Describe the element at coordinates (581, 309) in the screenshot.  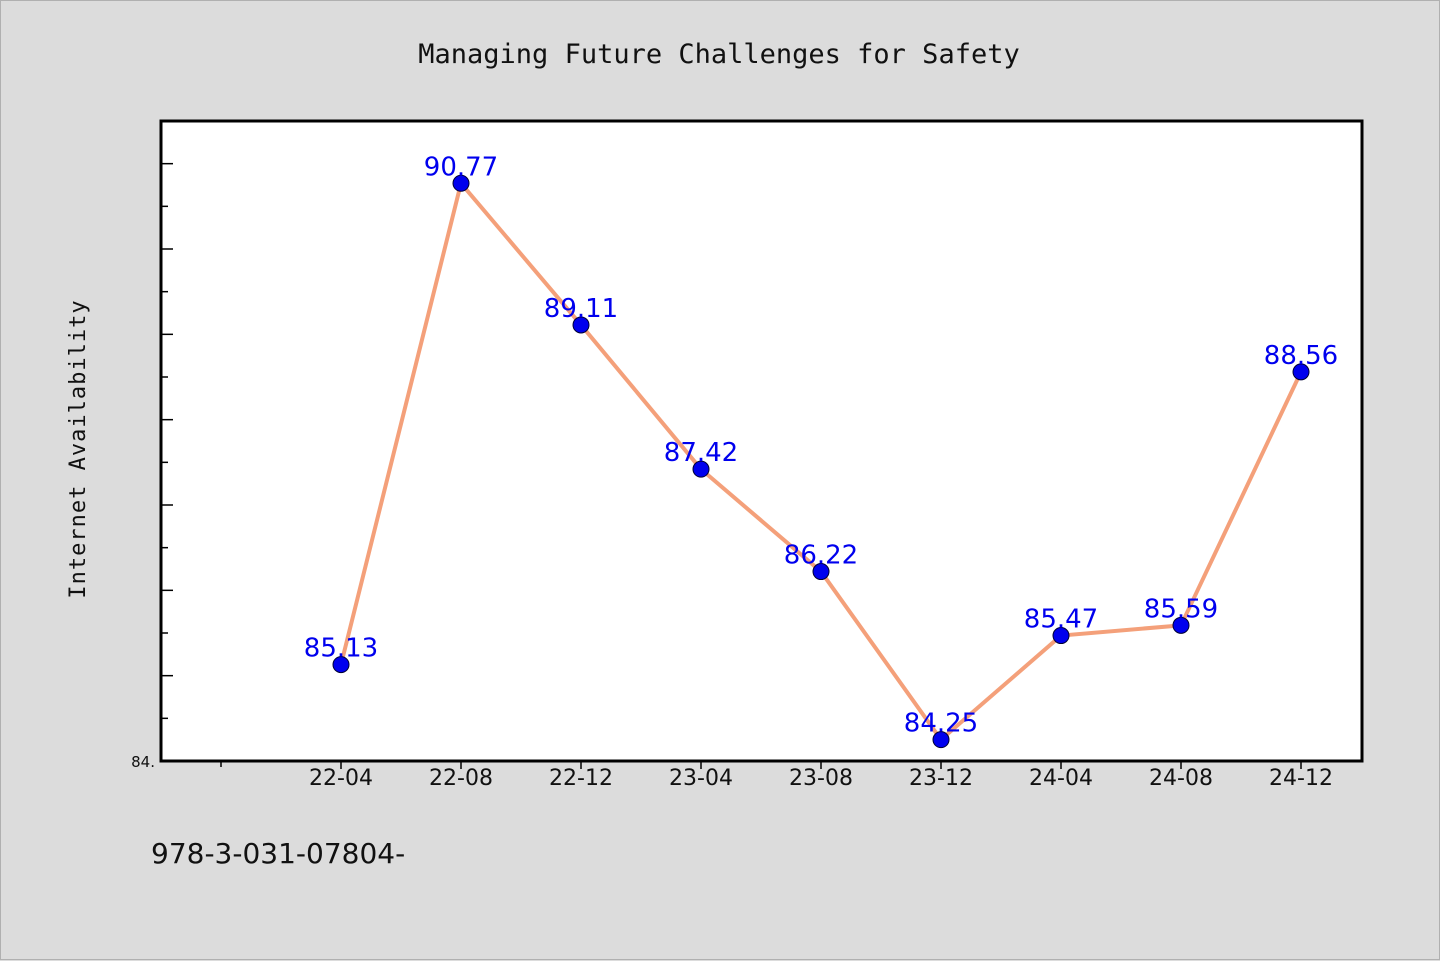
I see `data-label: 89.11` at that location.